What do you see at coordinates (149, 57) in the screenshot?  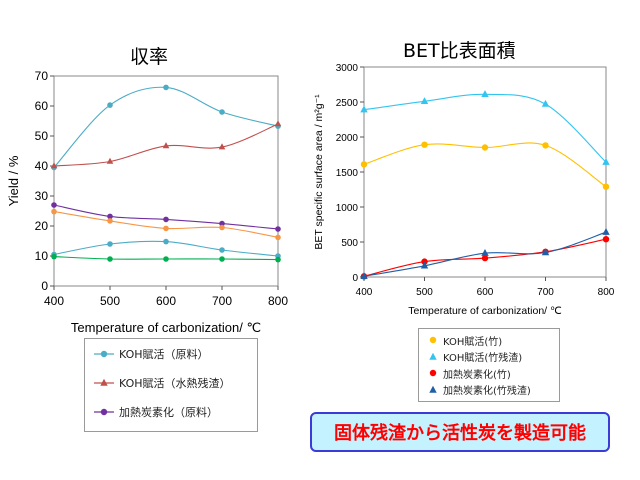 I see `yield-chart-title: 収率` at bounding box center [149, 57].